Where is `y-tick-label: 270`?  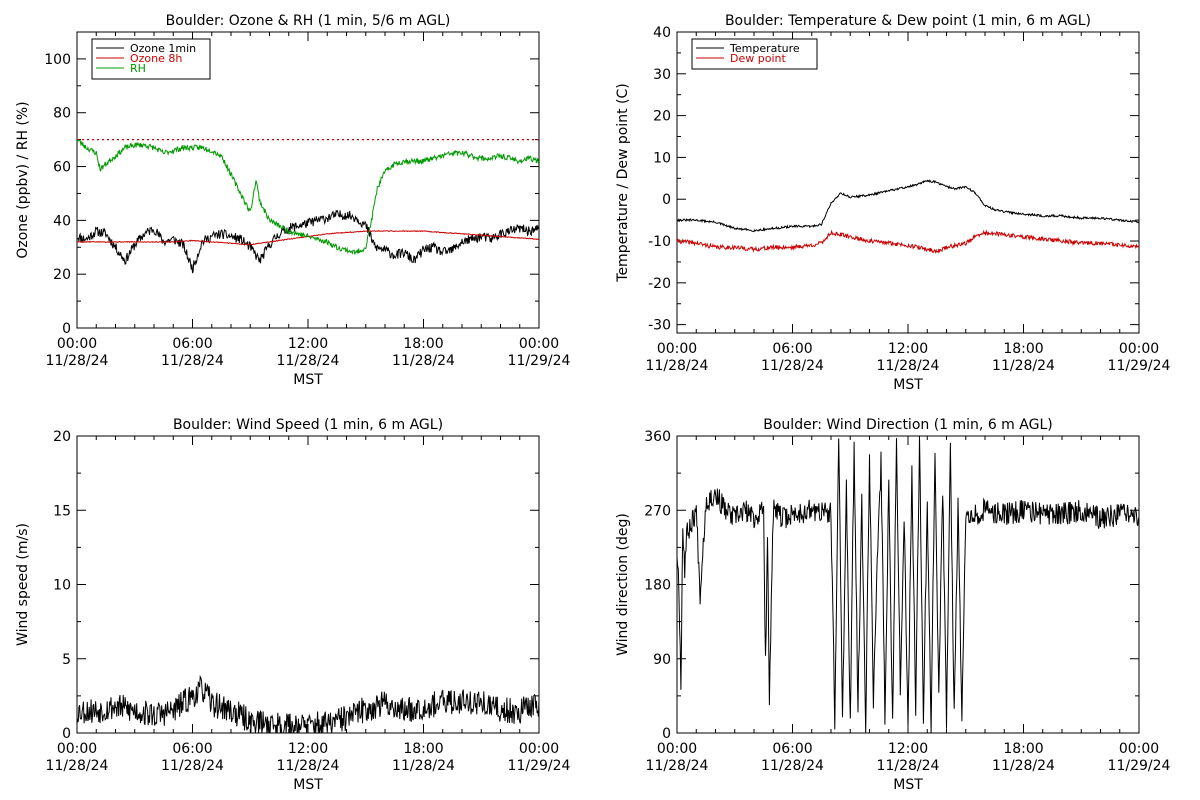
y-tick-label: 270 is located at coordinates (657, 511).